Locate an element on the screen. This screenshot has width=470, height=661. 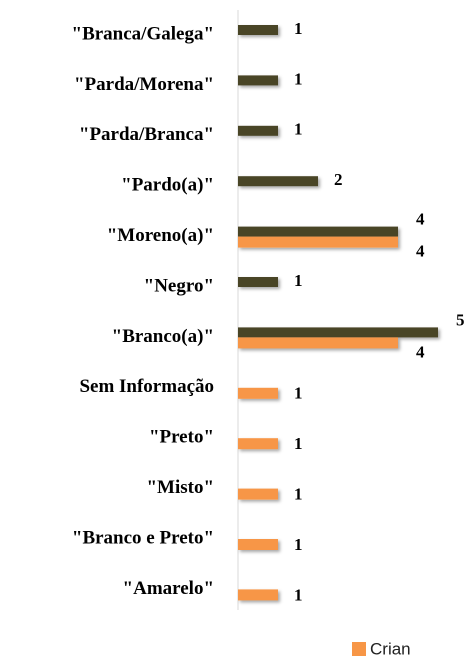
category-label: "Branca/Galega" is located at coordinates (143, 33).